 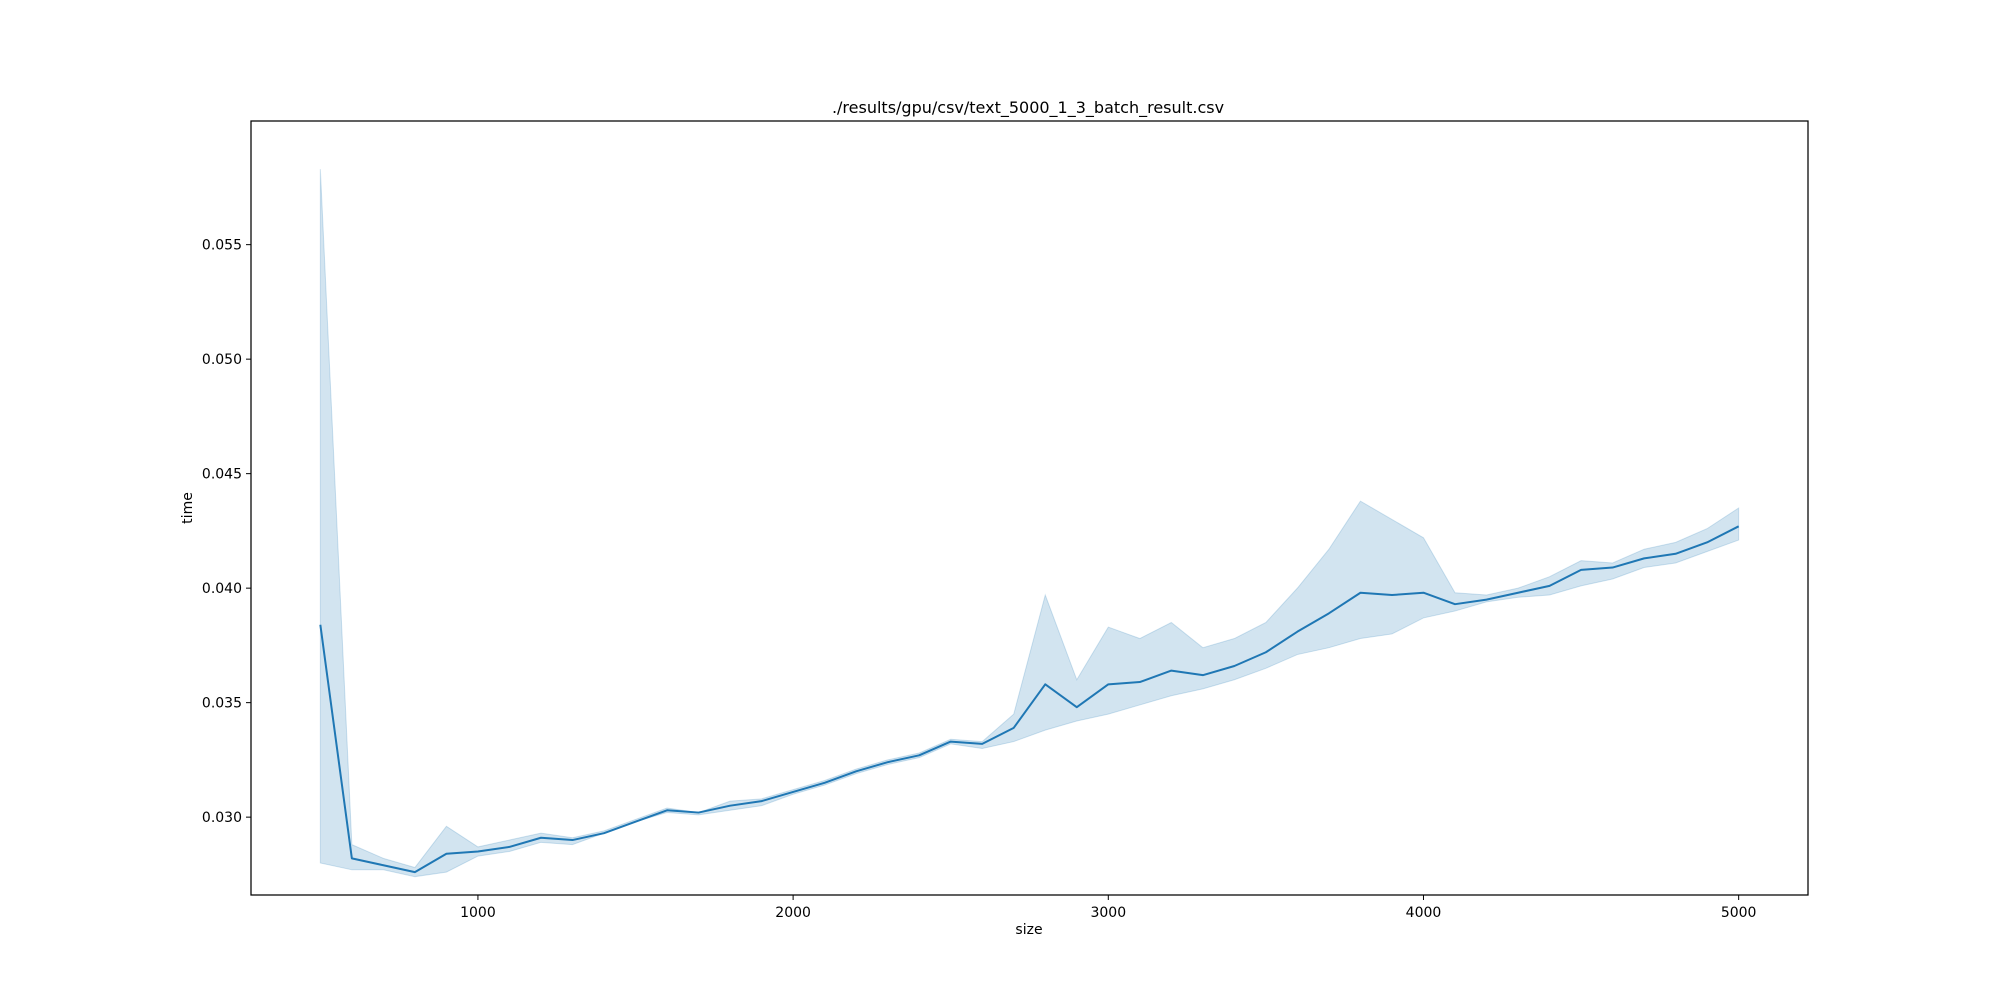 What do you see at coordinates (222, 589) in the screenshot?
I see `y-tick-label: 0.040` at bounding box center [222, 589].